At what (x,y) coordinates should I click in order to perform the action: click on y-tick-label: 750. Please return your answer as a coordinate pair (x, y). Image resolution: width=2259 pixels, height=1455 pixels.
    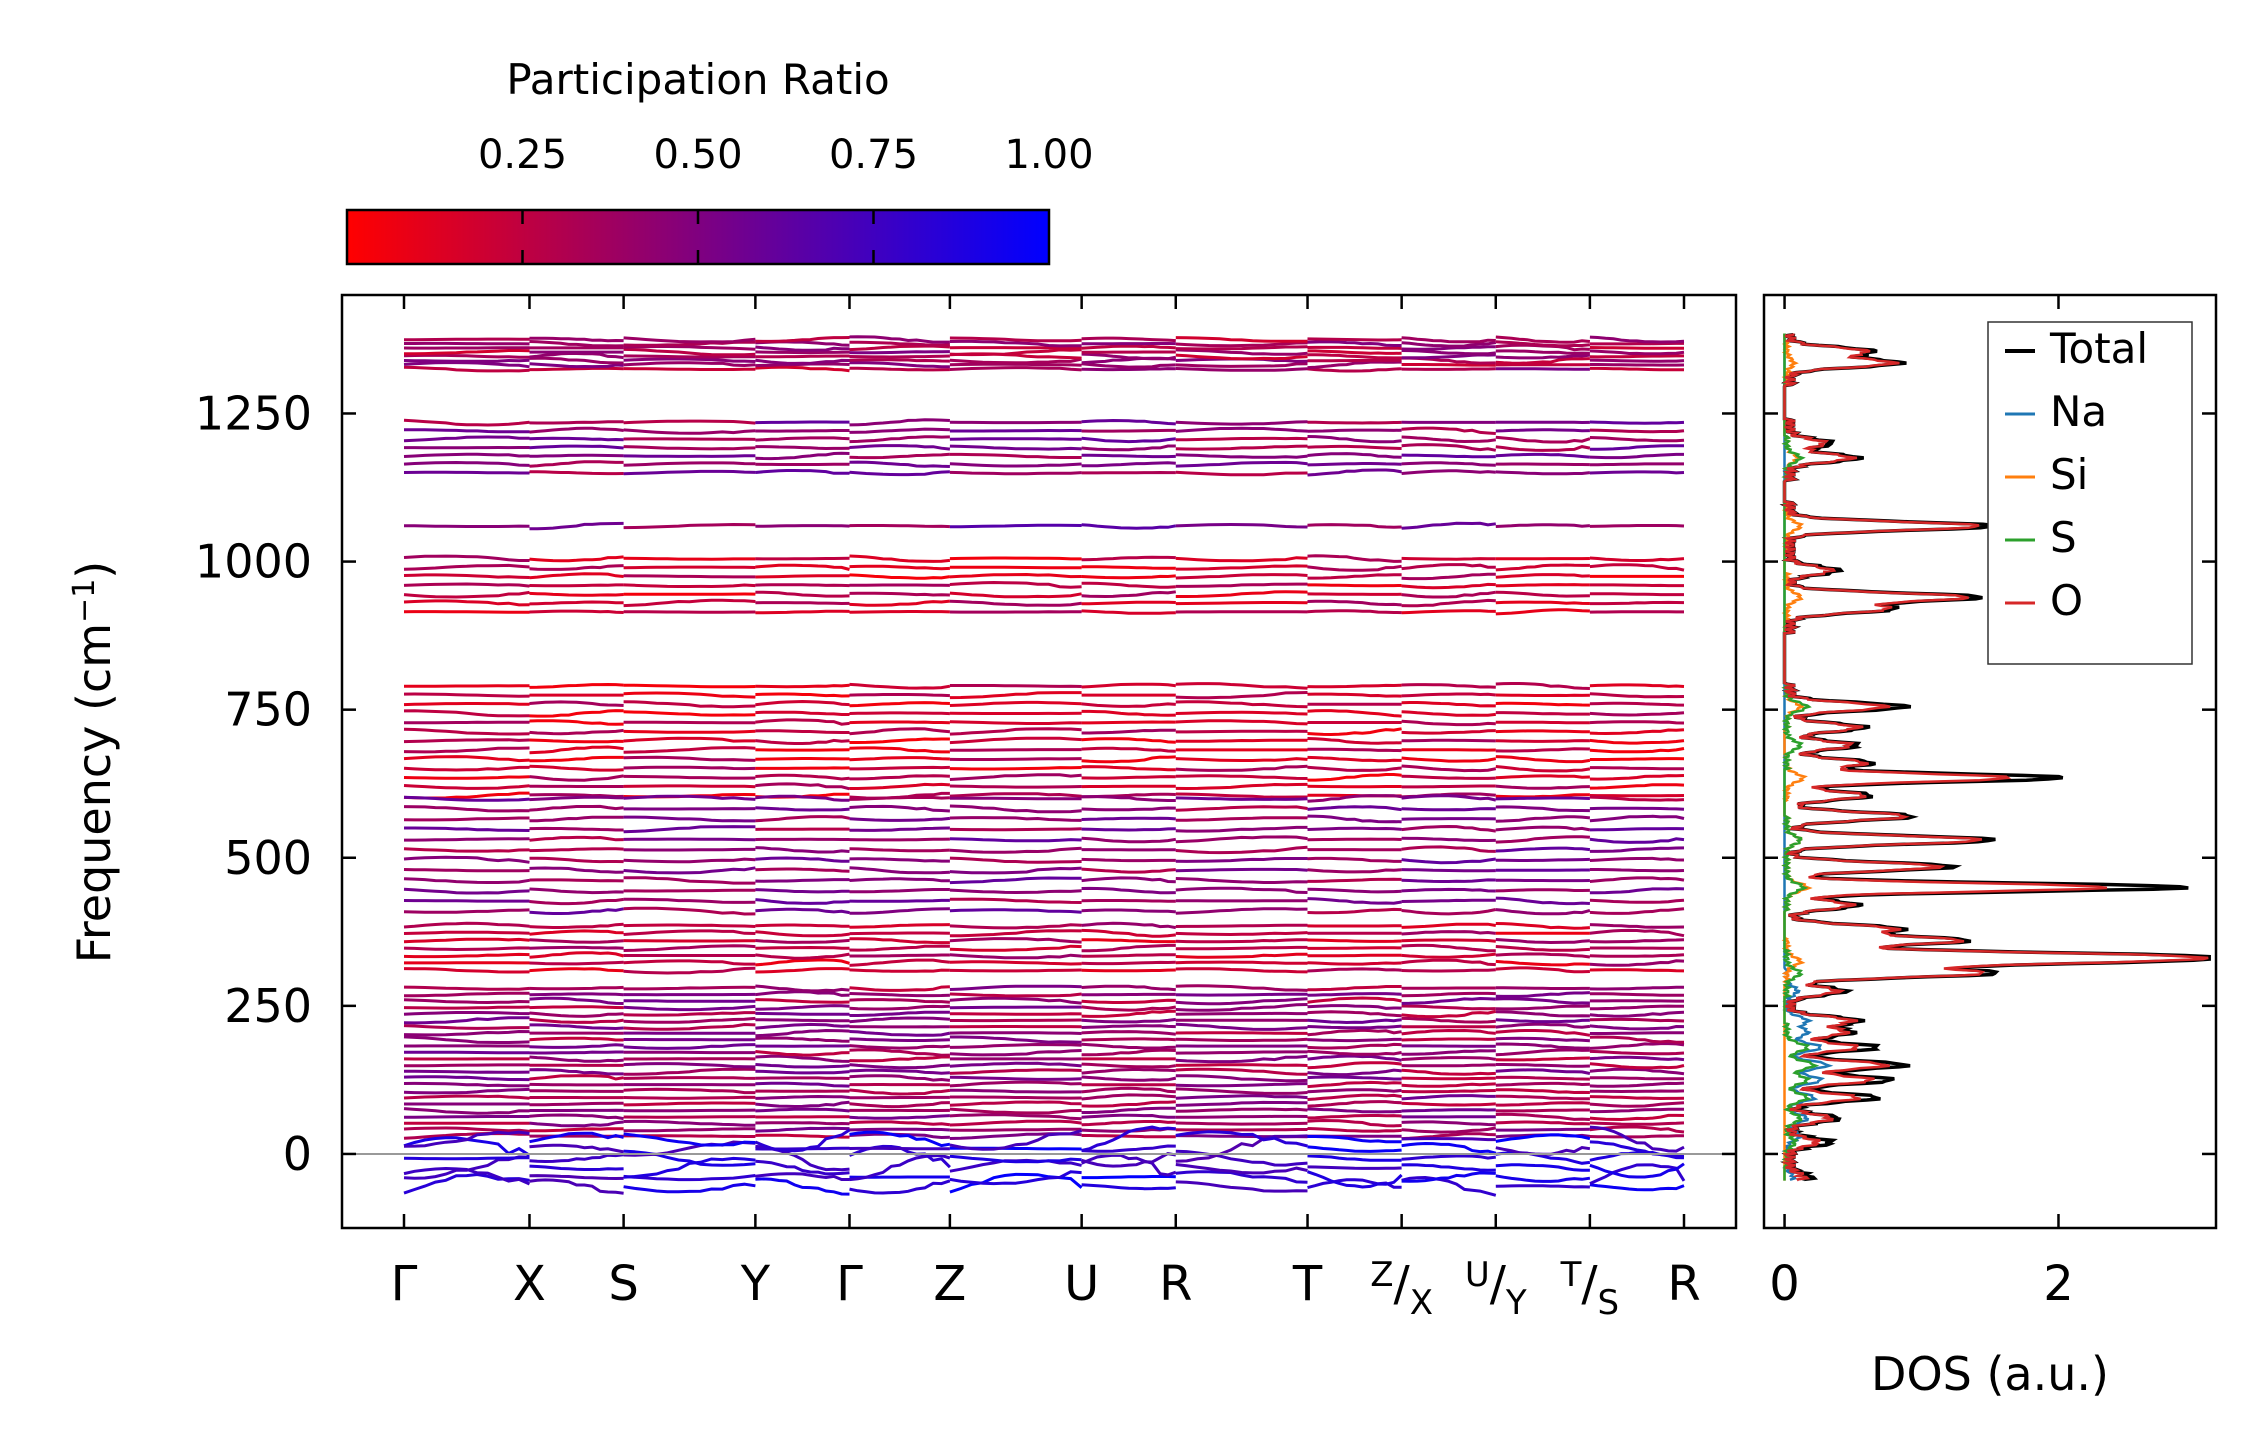
    Looking at the image, I should click on (268, 710).